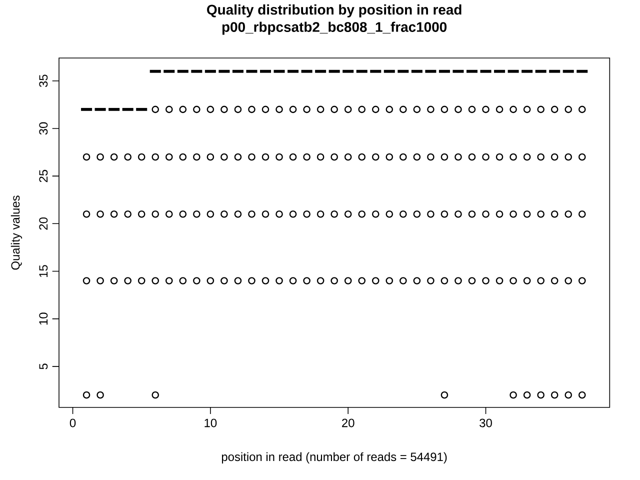 Image resolution: width=640 pixels, height=480 pixels. What do you see at coordinates (210, 423) in the screenshot?
I see `x-tick-label: 10` at bounding box center [210, 423].